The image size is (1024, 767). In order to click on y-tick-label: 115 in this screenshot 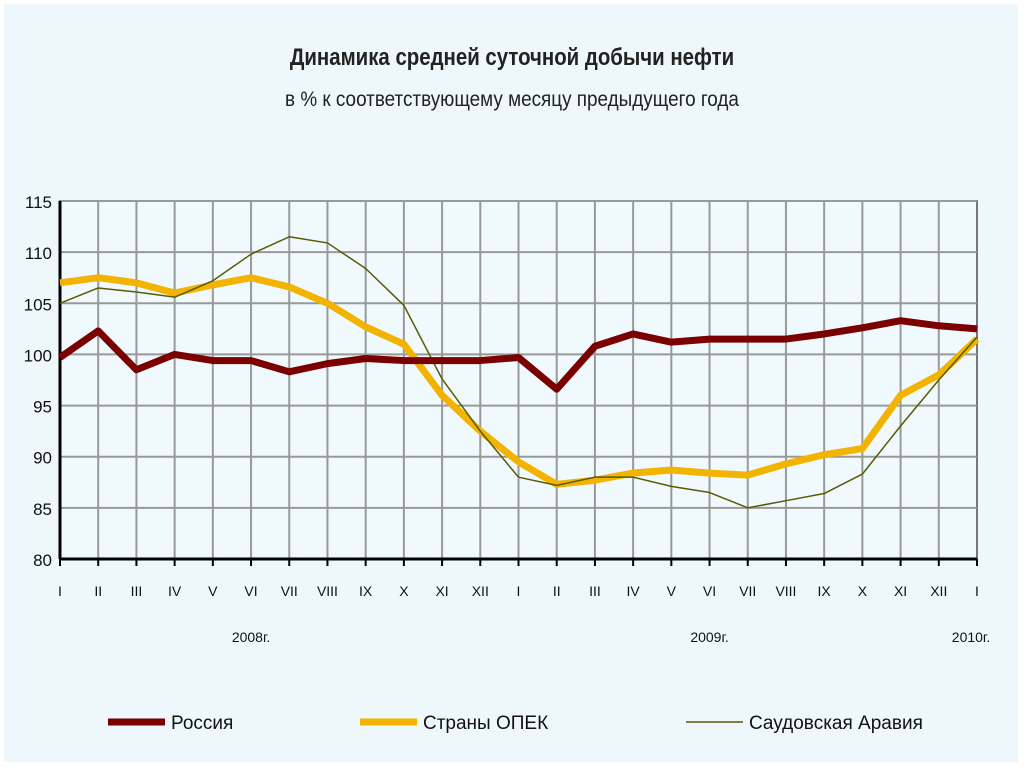, I will do `click(38, 202)`.